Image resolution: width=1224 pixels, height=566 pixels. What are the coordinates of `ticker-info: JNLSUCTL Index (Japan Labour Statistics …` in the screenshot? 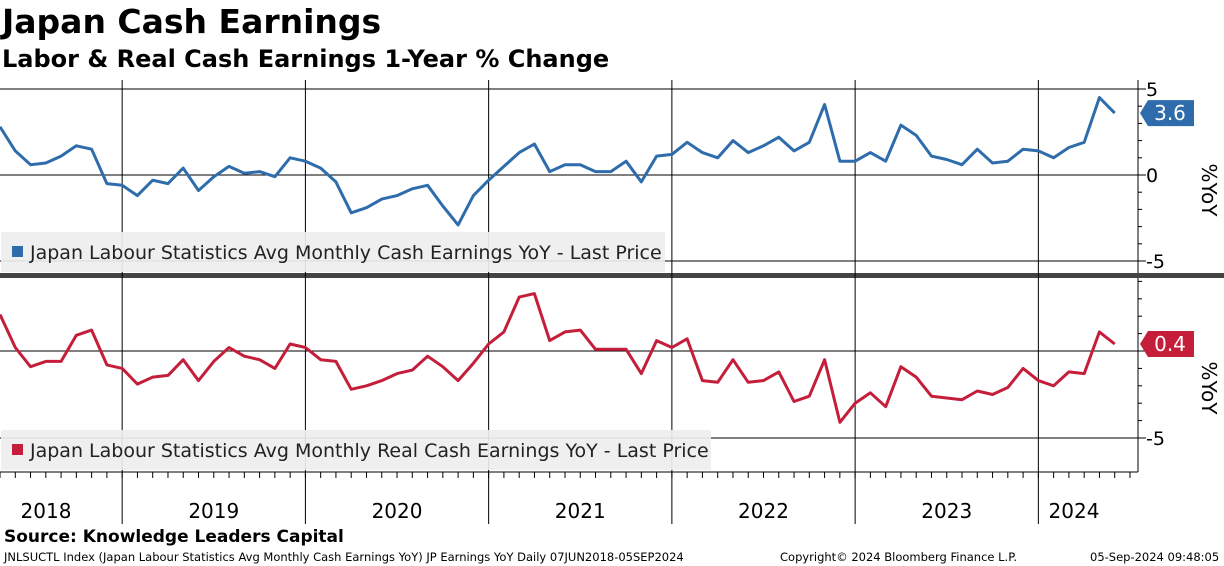 It's located at (344, 557).